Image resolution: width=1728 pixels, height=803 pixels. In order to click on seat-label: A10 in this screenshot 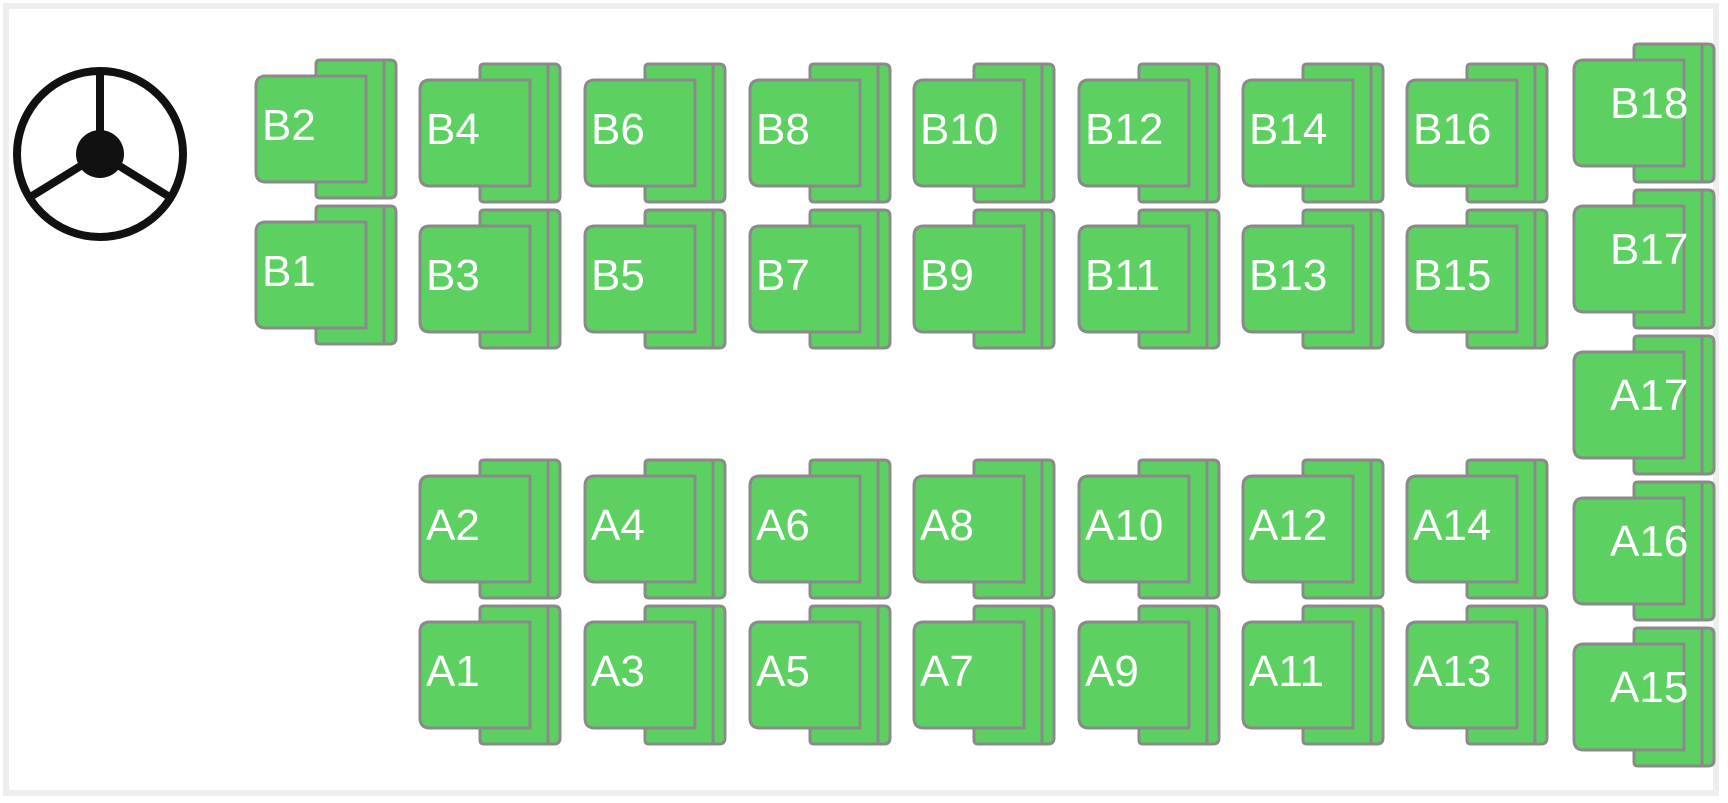, I will do `click(1124, 525)`.